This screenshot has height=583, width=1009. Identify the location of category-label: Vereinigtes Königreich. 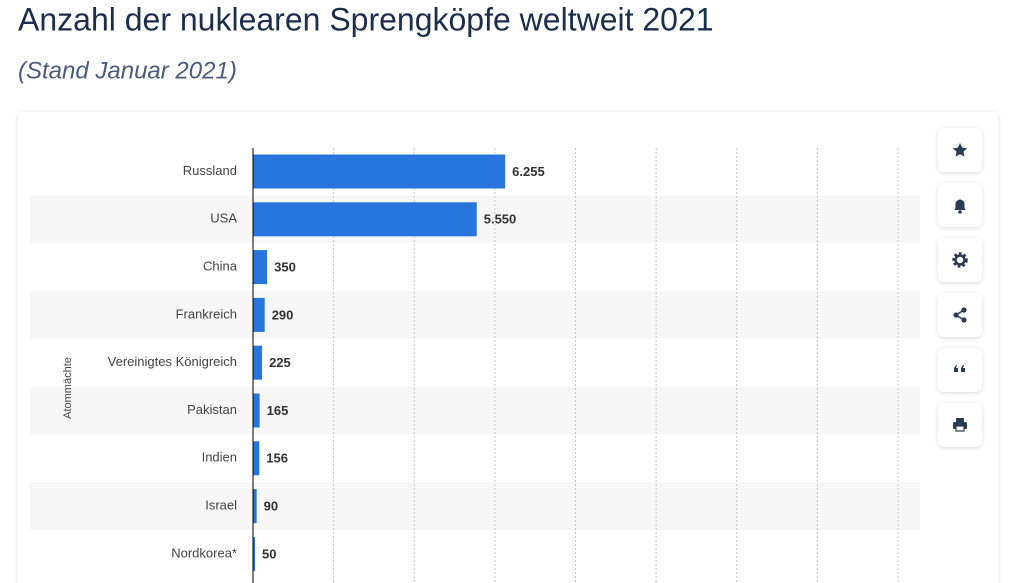
(172, 361).